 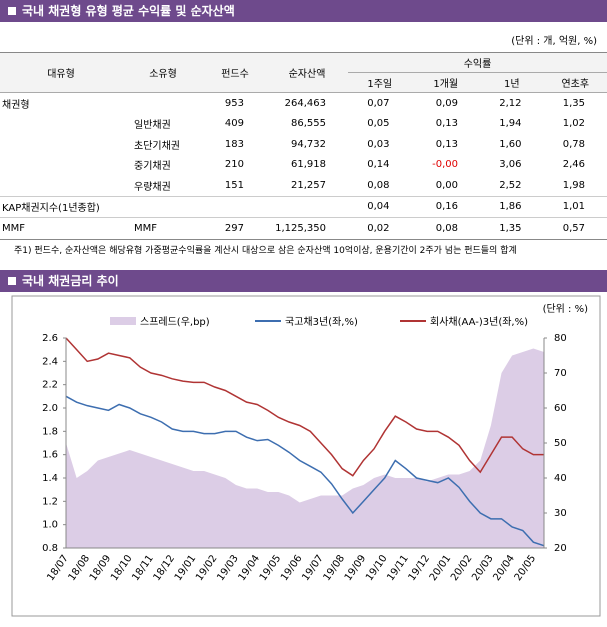 What do you see at coordinates (335, 568) in the screenshot?
I see `x-tick-label: 19/08` at bounding box center [335, 568].